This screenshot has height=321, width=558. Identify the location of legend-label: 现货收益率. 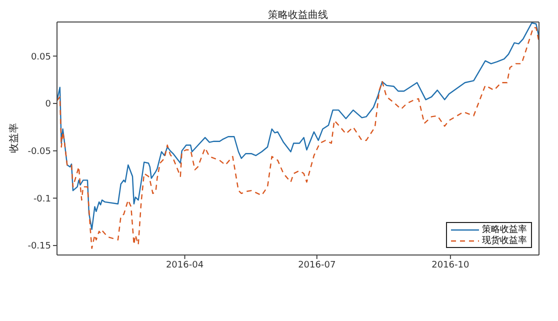
(504, 240).